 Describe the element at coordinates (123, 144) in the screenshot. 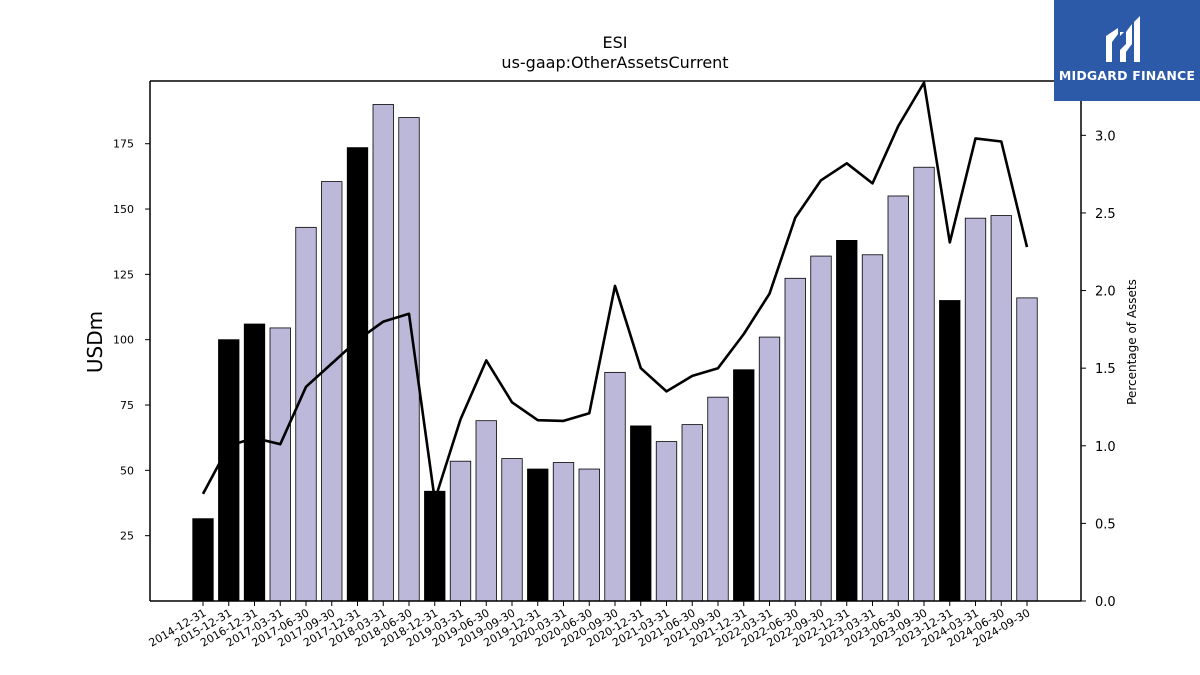

I see `y-tick-label: 175` at that location.